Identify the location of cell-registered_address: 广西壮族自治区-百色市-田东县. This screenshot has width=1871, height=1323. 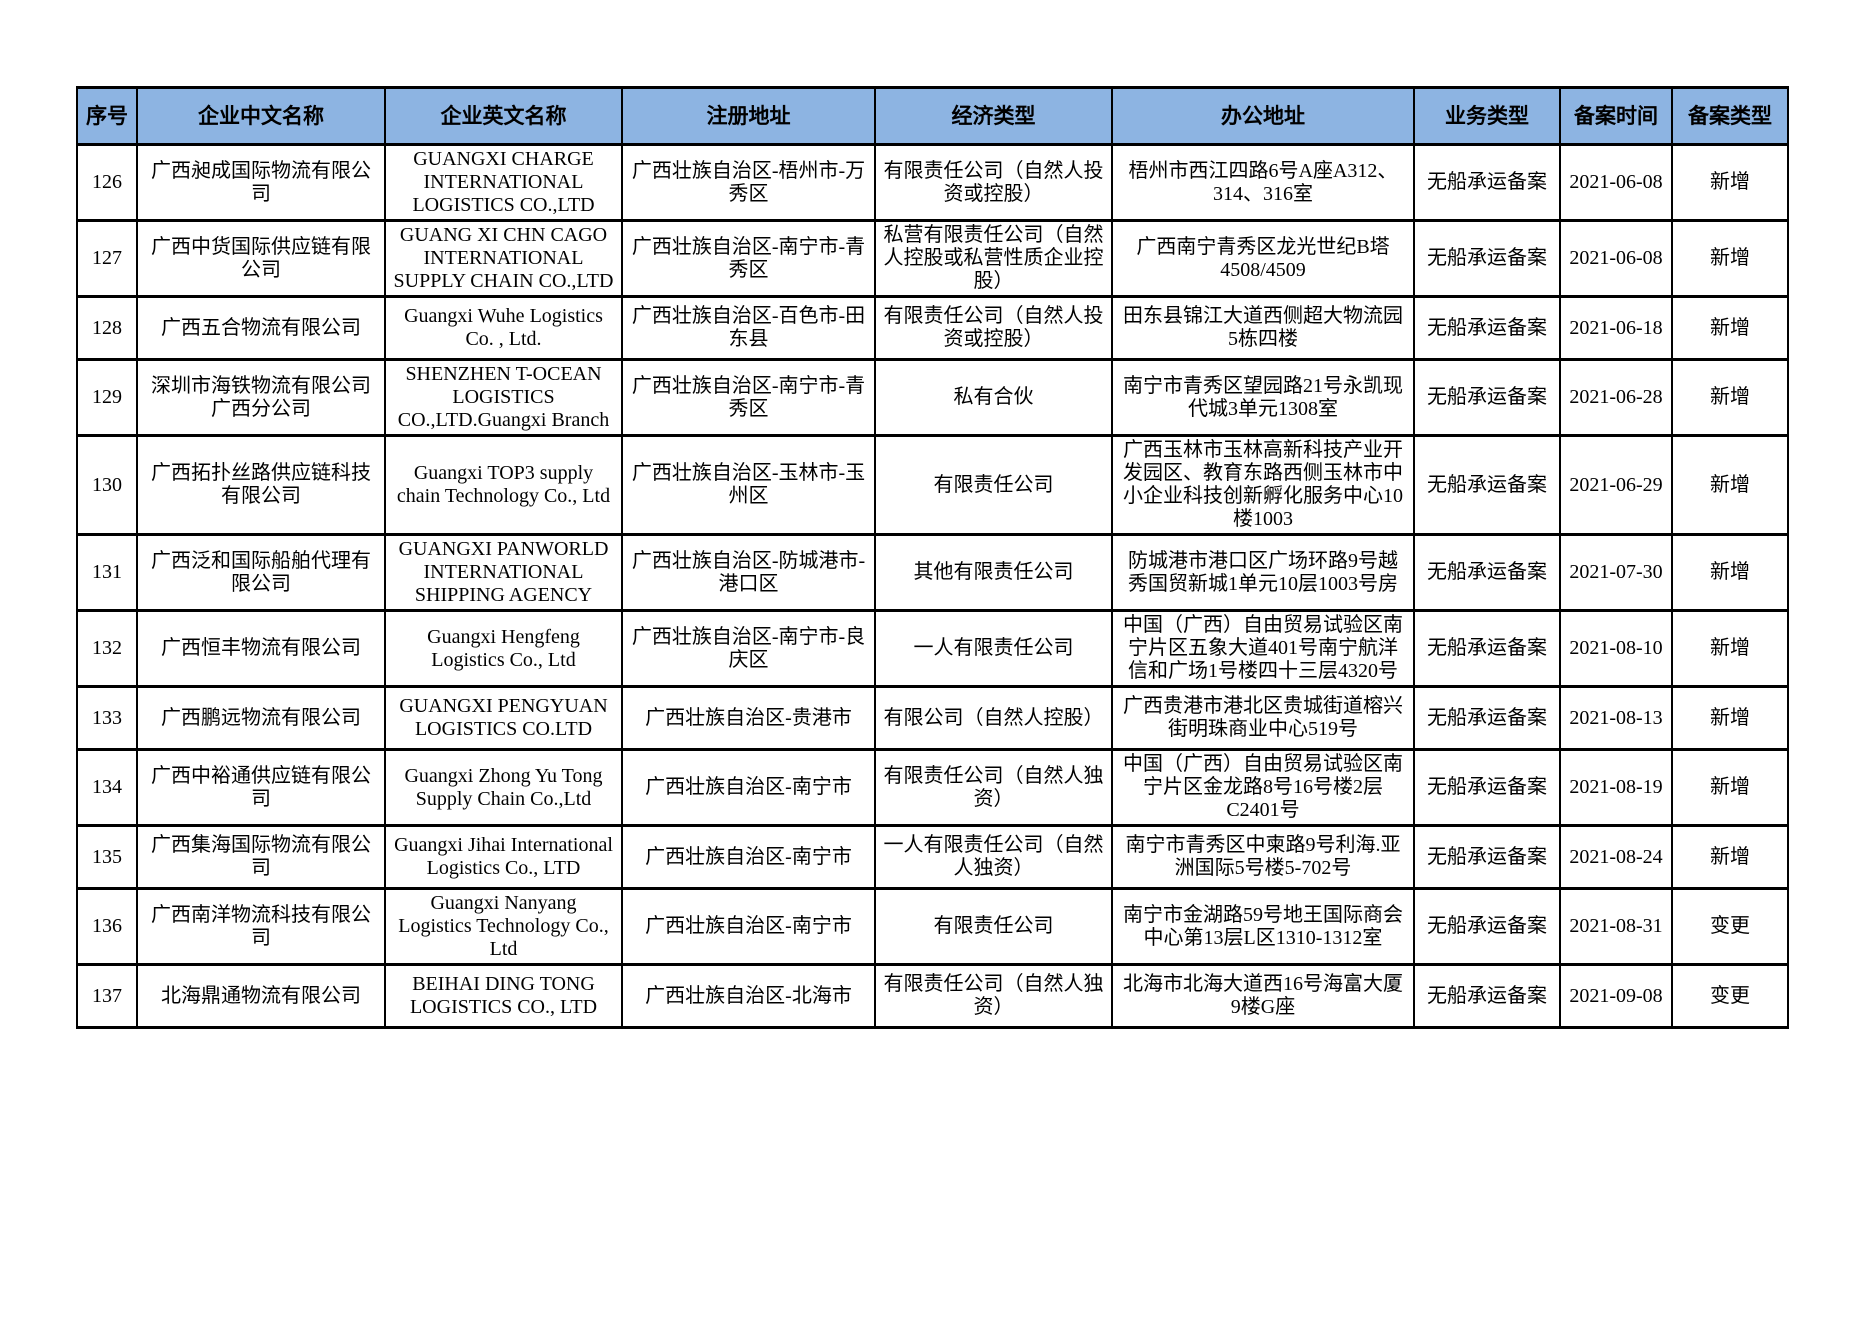
(748, 328).